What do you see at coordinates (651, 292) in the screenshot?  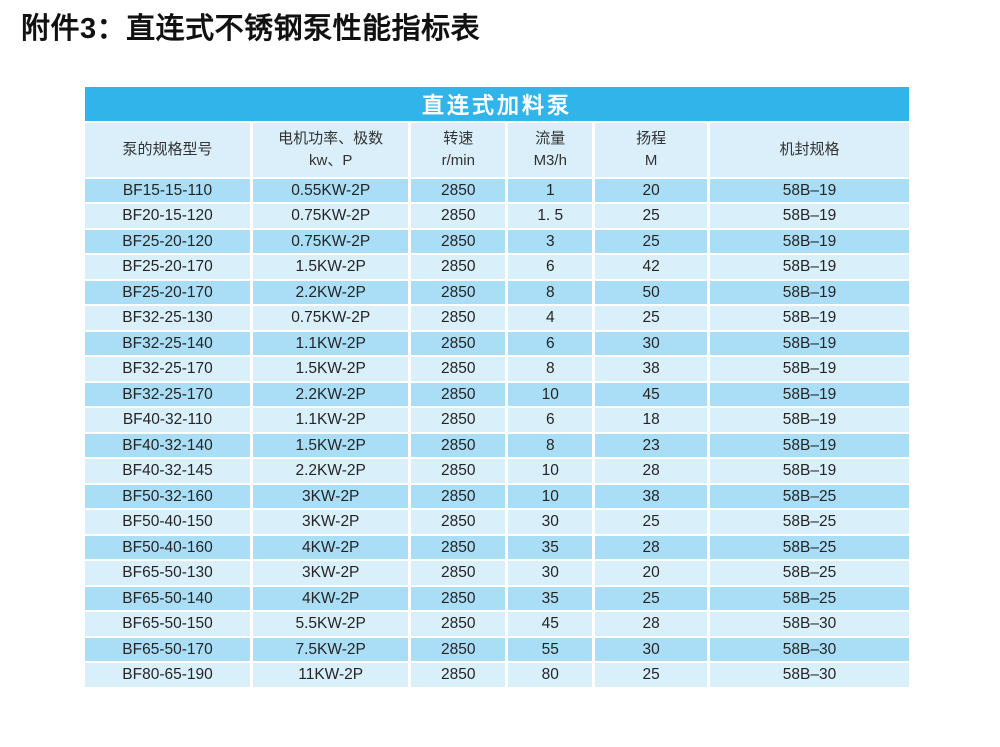 I see `cell-head: 50` at bounding box center [651, 292].